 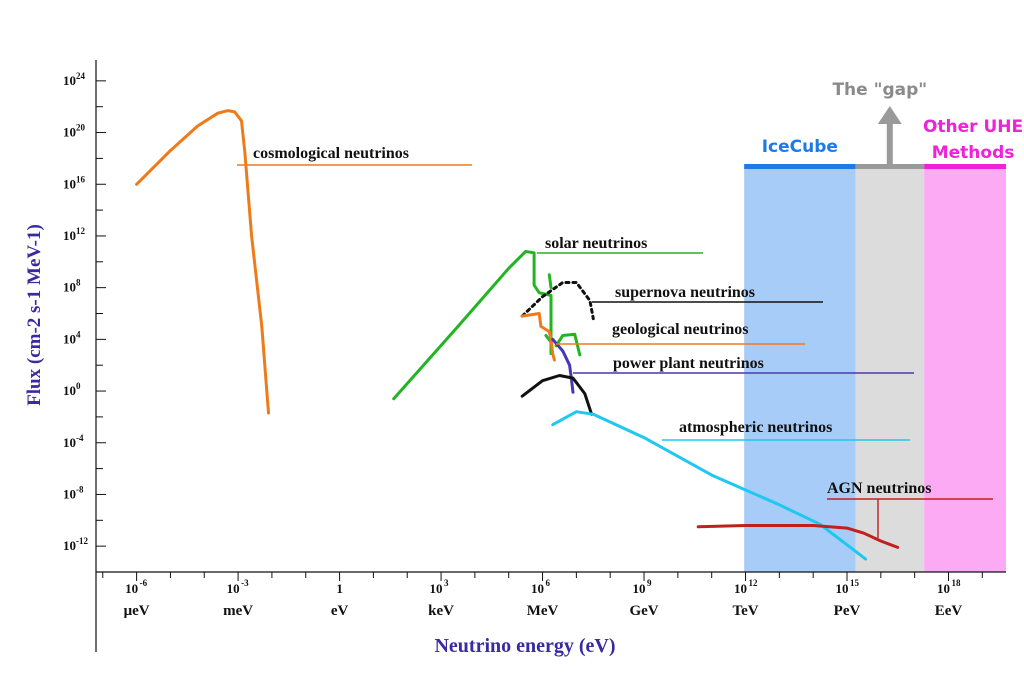 I want to click on series-line-supernova-neutrinos, so click(x=557, y=301).